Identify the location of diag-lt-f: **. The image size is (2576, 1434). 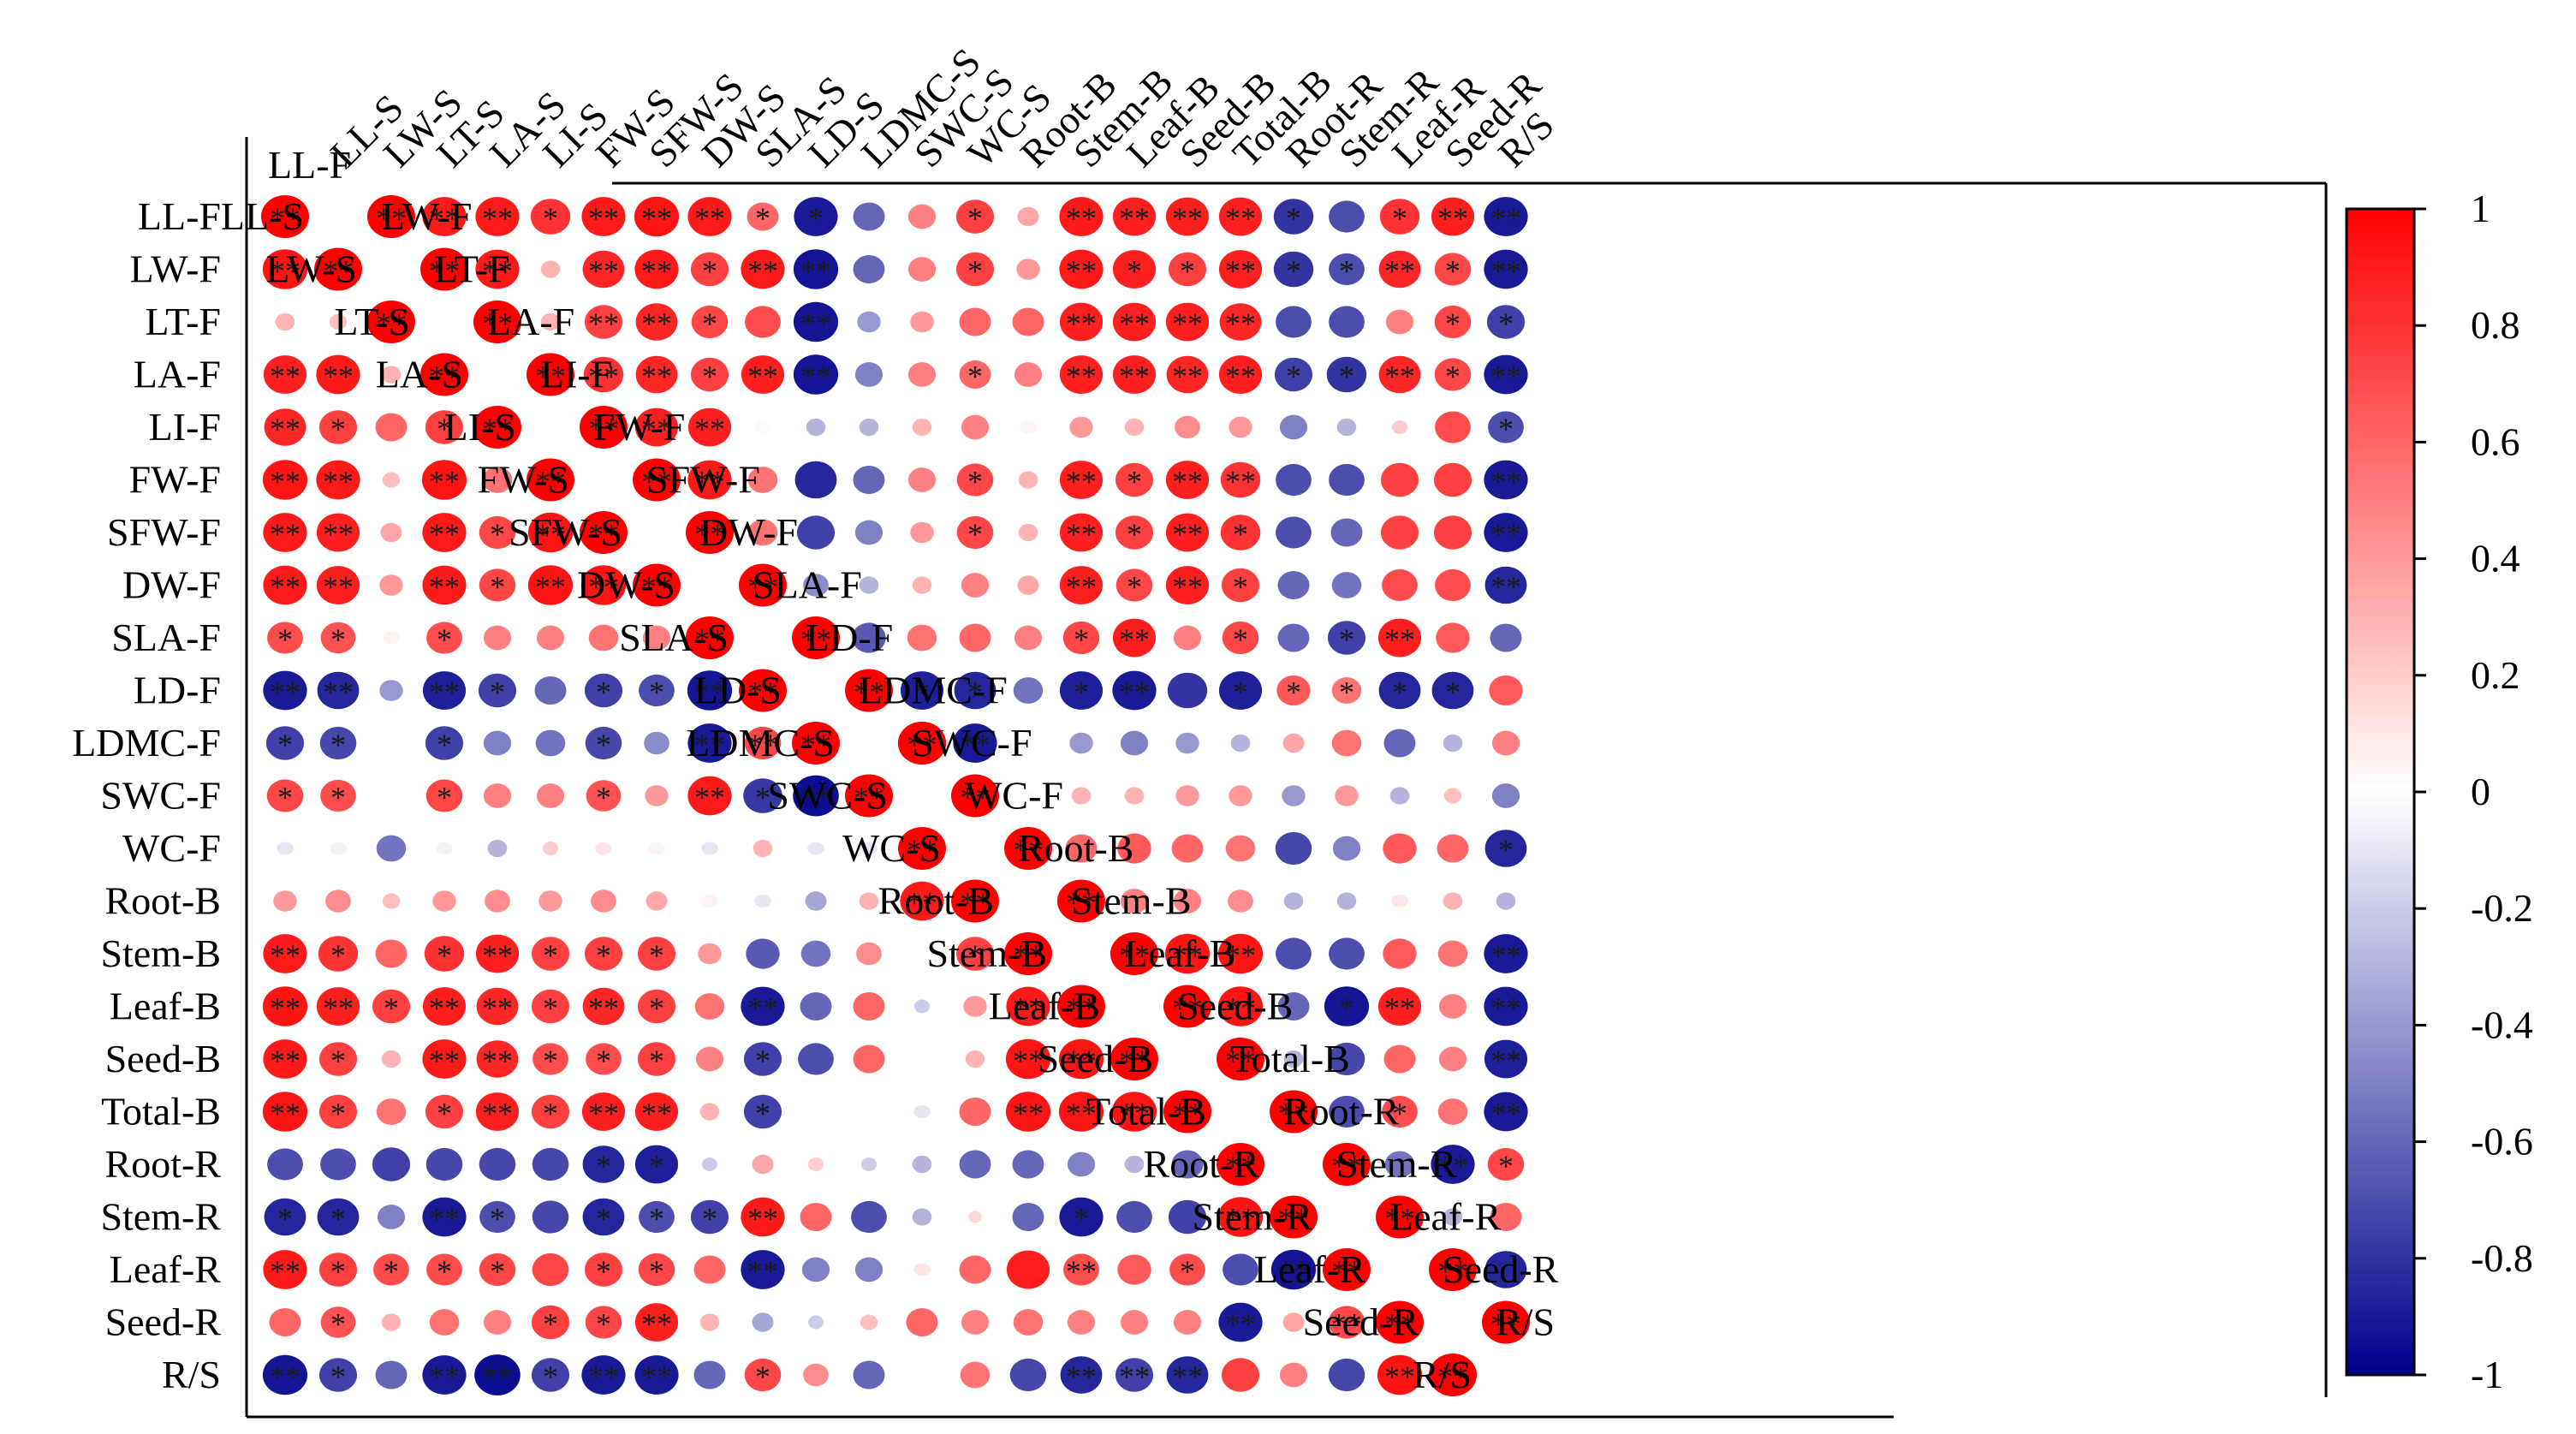
(391, 321).